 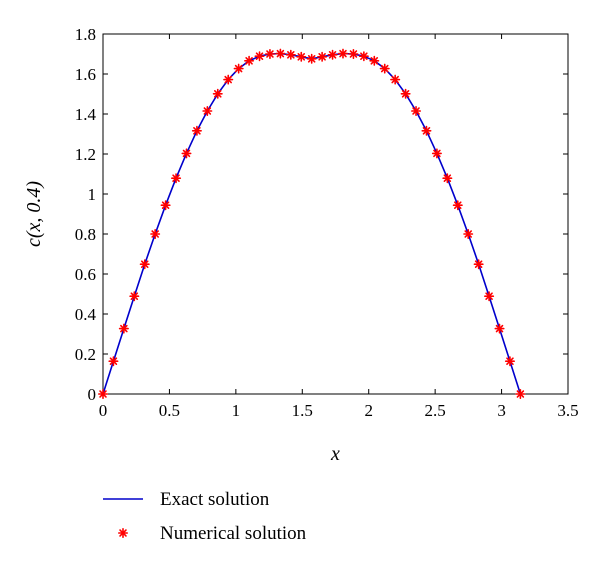 What do you see at coordinates (169, 410) in the screenshot?
I see `x-tick-label: 0.5` at bounding box center [169, 410].